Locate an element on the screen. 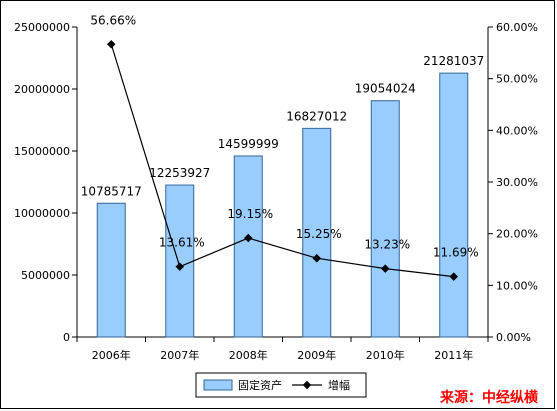 Image resolution: width=557 pixels, height=411 pixels. right-tick-label: 10.00% is located at coordinates (517, 285).